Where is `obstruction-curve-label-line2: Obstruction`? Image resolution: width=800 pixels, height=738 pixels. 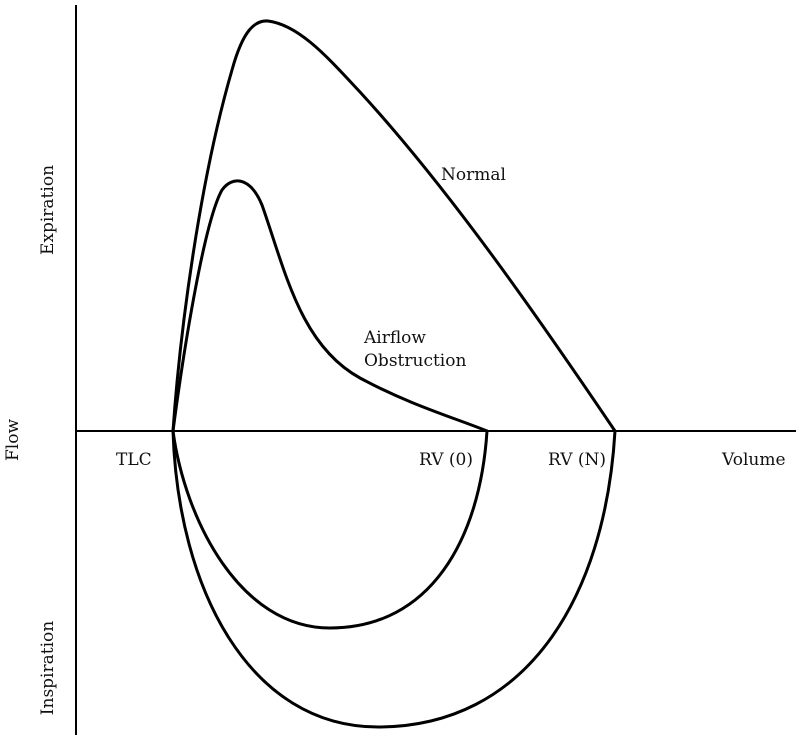 obstruction-curve-label-line2: Obstruction is located at coordinates (415, 361).